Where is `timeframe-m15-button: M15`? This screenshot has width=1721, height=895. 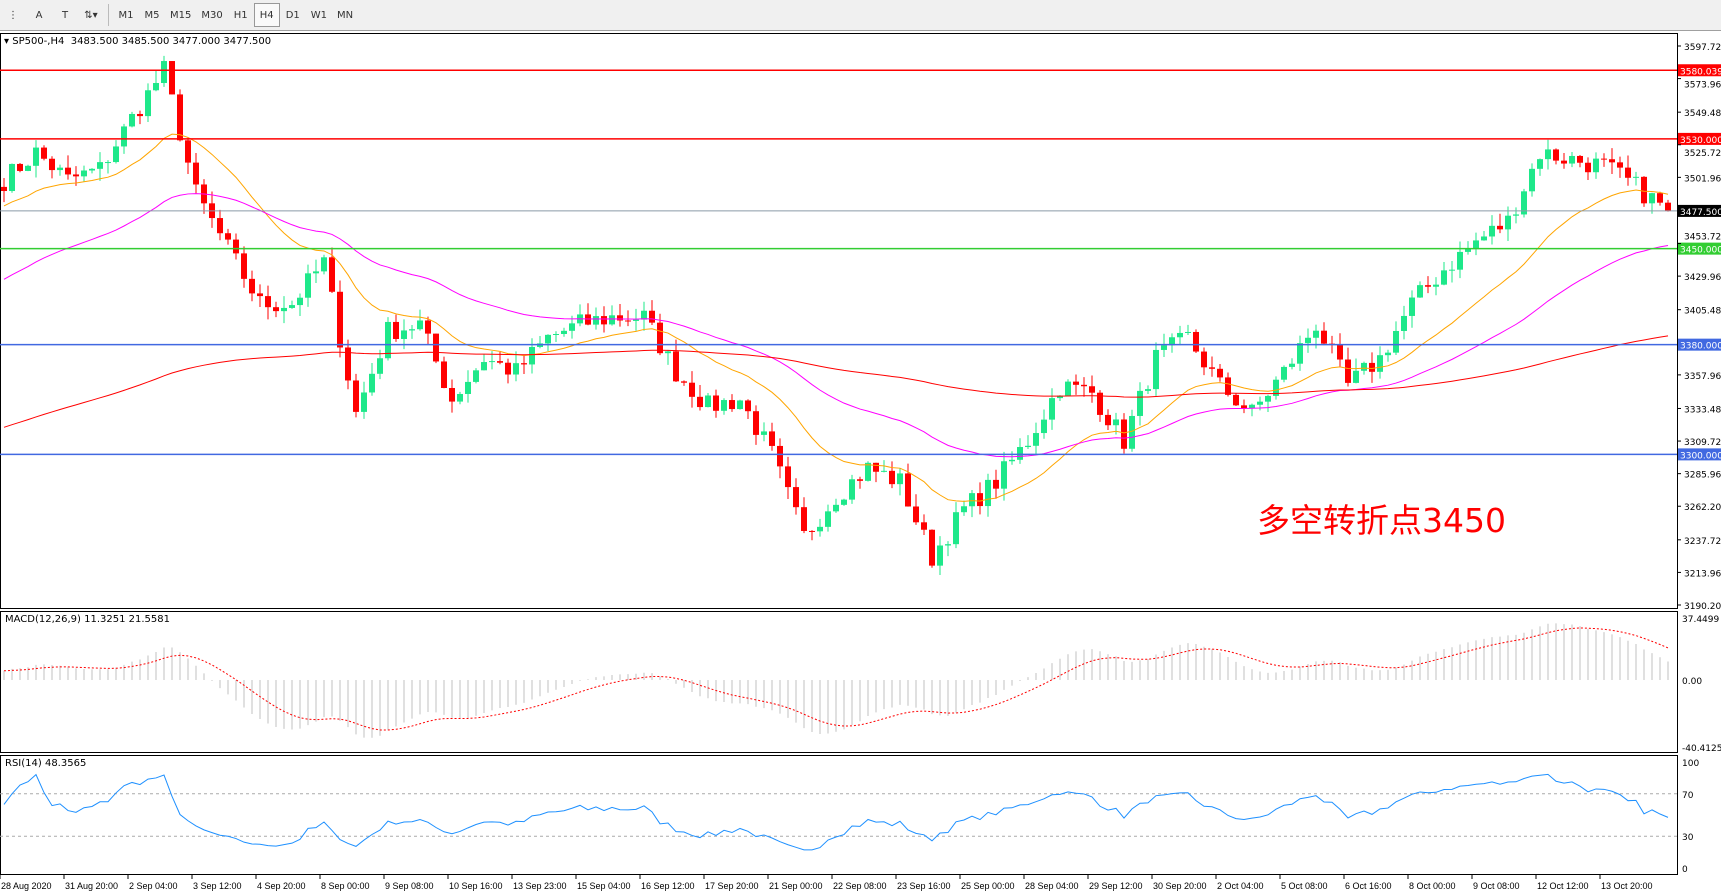
timeframe-m15-button: M15 is located at coordinates (181, 15).